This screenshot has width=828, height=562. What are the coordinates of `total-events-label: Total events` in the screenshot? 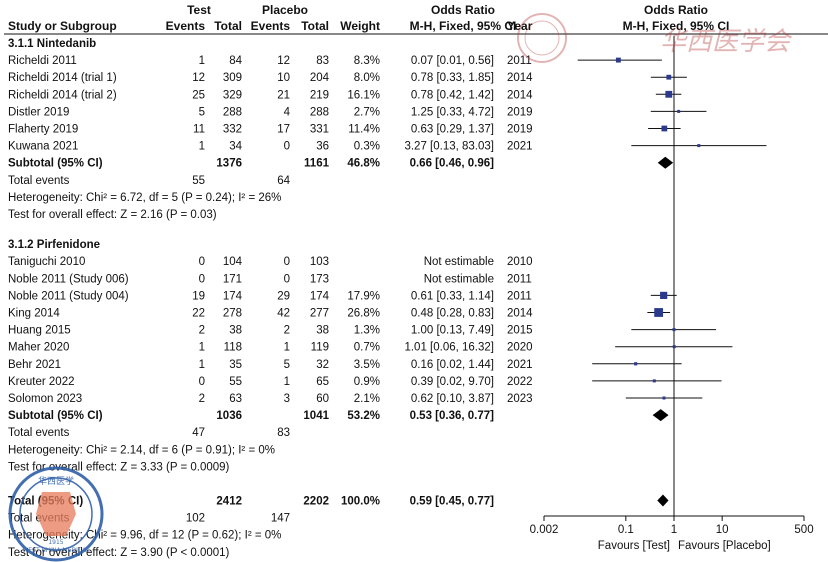 It's located at (39, 433).